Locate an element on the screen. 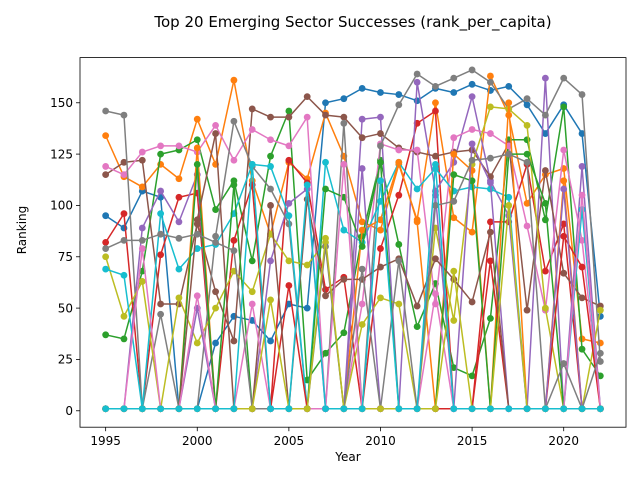 The image size is (640, 485). y-tick-label: 25 is located at coordinates (65, 360).